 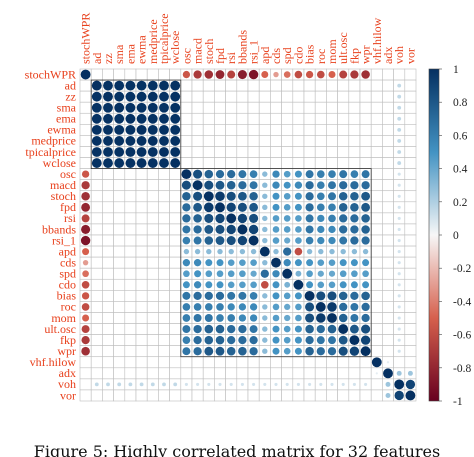 What do you see at coordinates (86, 38) in the screenshot?
I see `column-label-stochWPR: stochWPR` at bounding box center [86, 38].